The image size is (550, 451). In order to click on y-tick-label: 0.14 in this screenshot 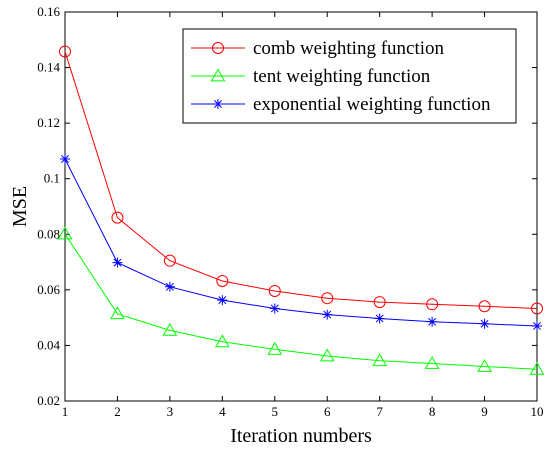, I will do `click(48, 67)`.